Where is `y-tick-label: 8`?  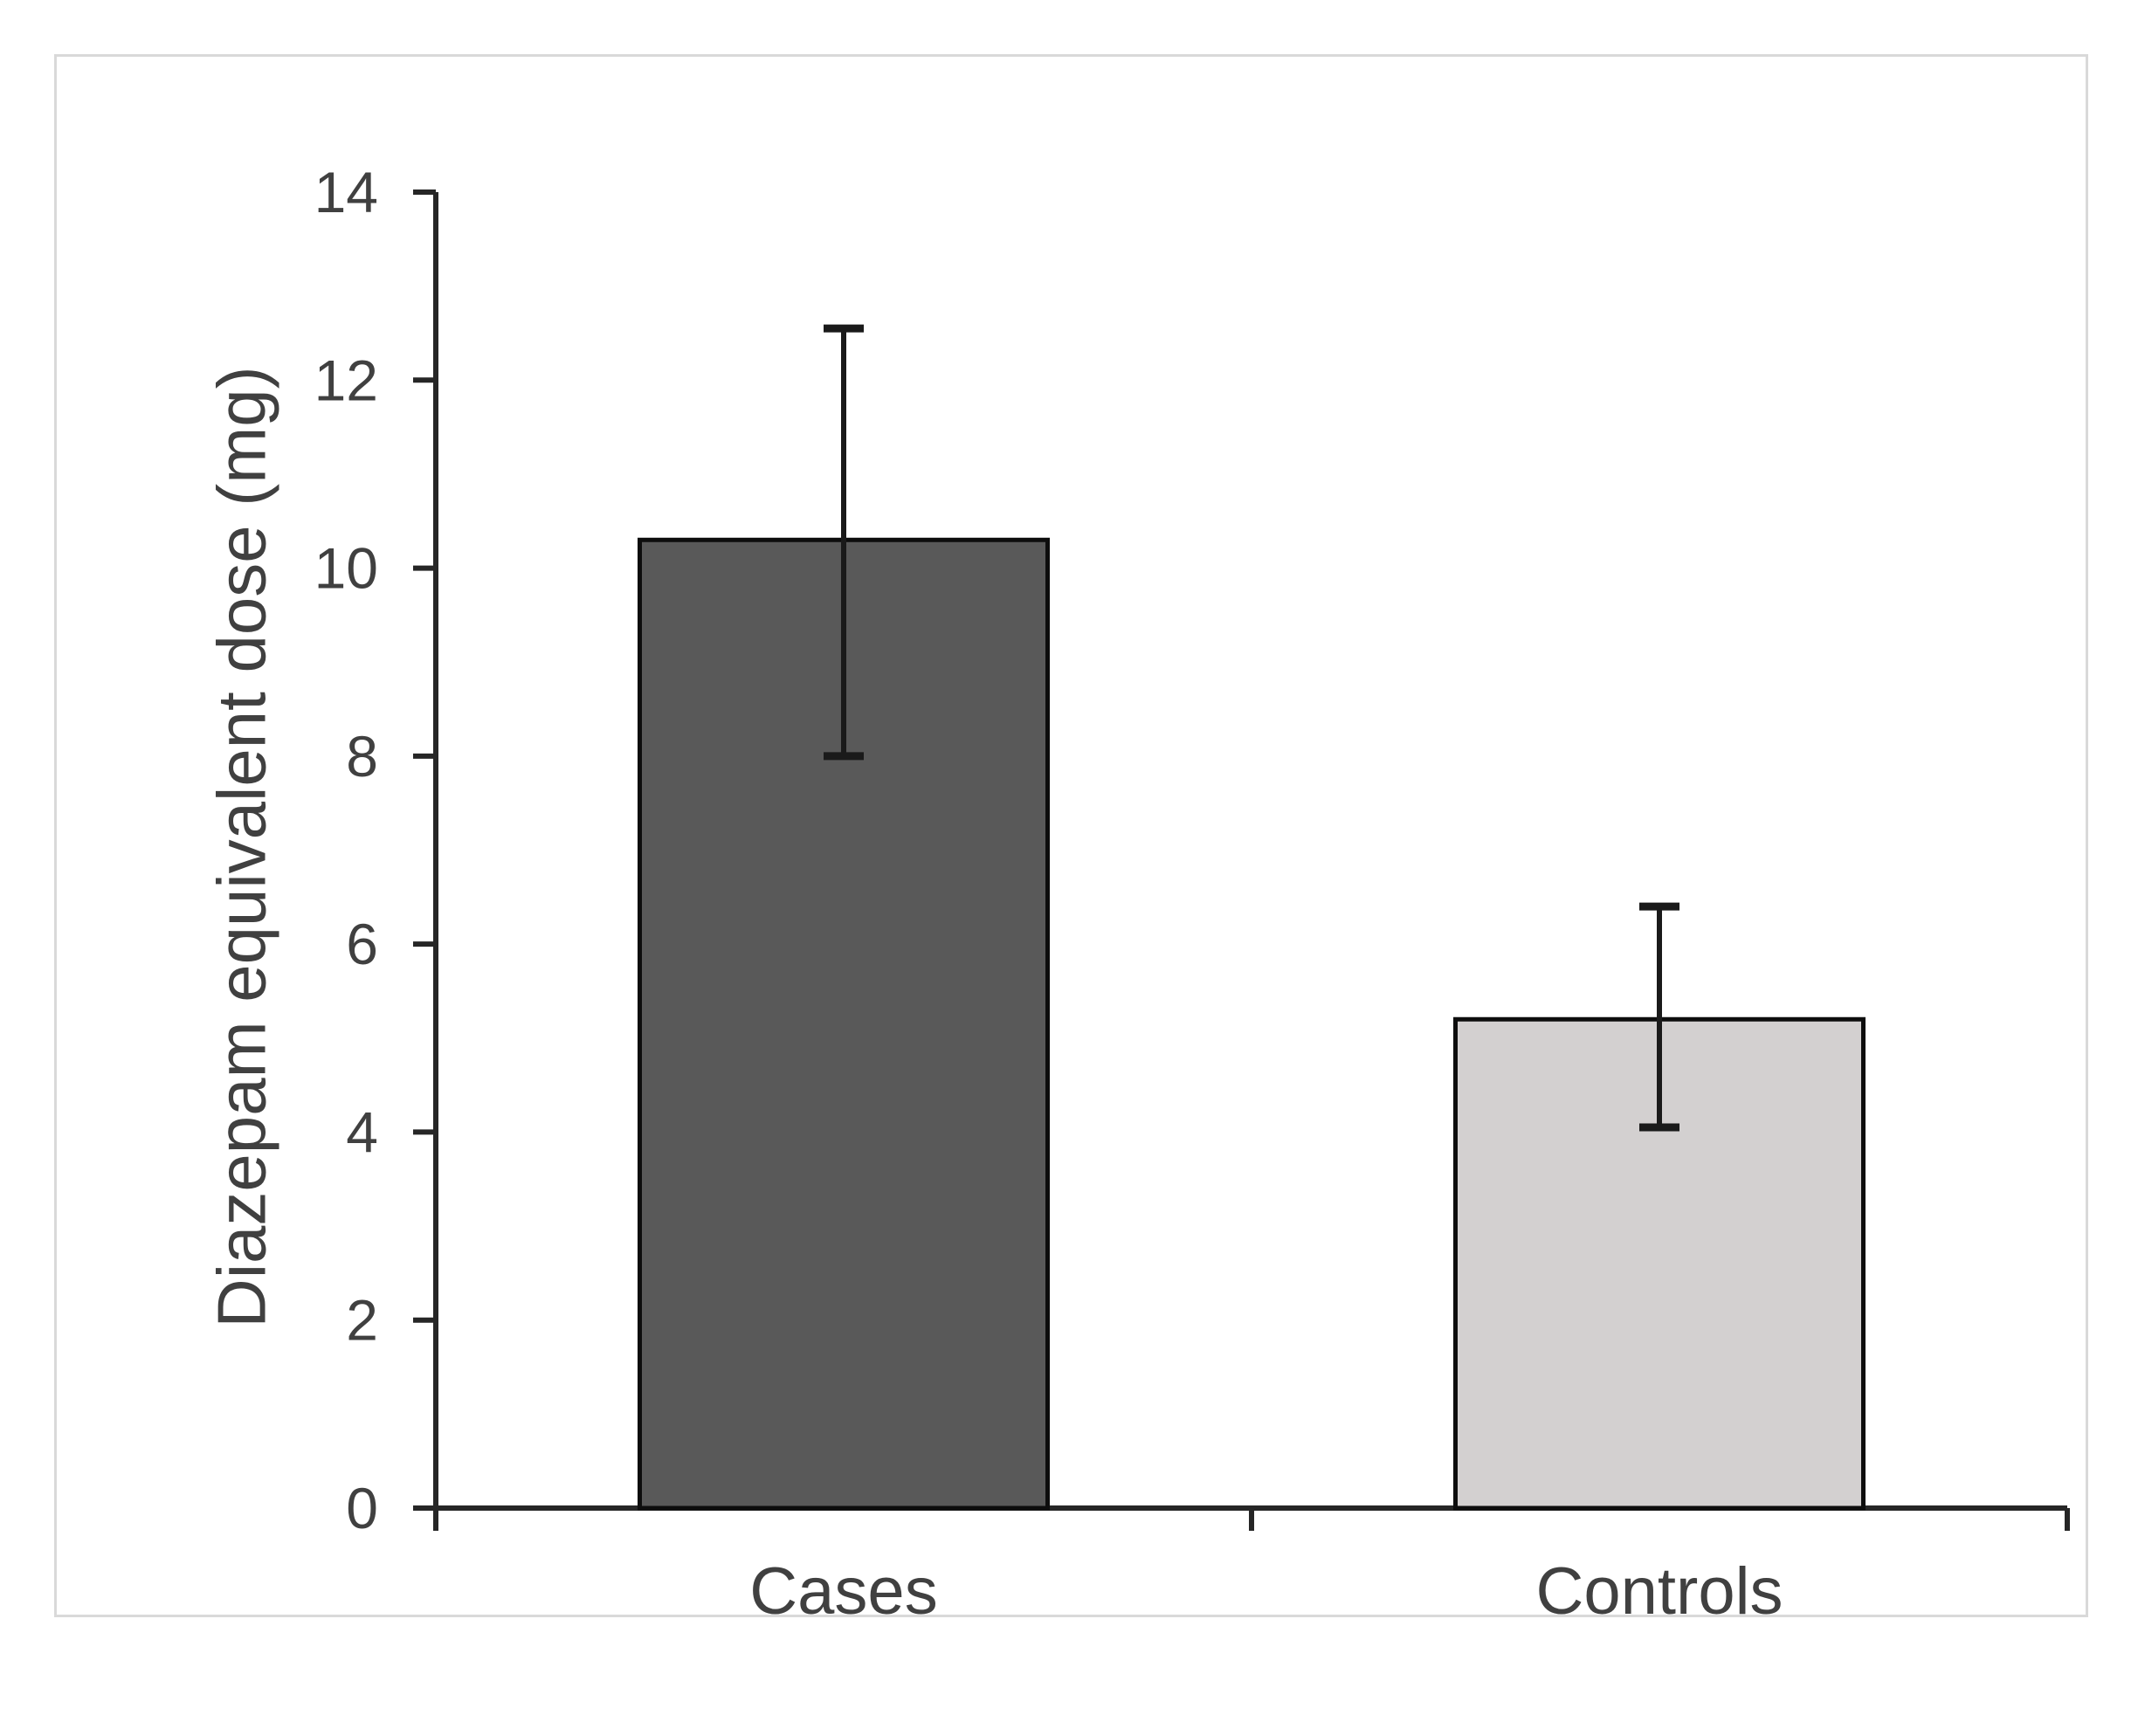 y-tick-label: 8 is located at coordinates (362, 756).